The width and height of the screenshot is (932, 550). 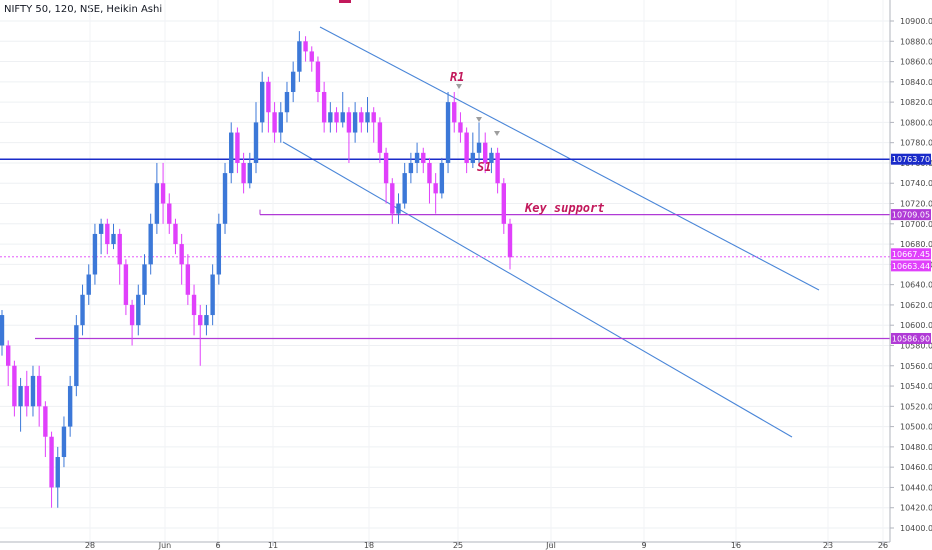 I want to click on x-tick-label: 26, so click(x=883, y=545).